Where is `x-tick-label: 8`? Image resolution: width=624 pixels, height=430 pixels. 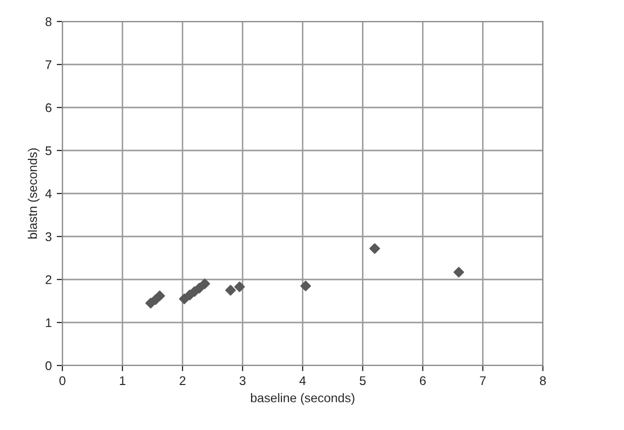 x-tick-label: 8 is located at coordinates (543, 381).